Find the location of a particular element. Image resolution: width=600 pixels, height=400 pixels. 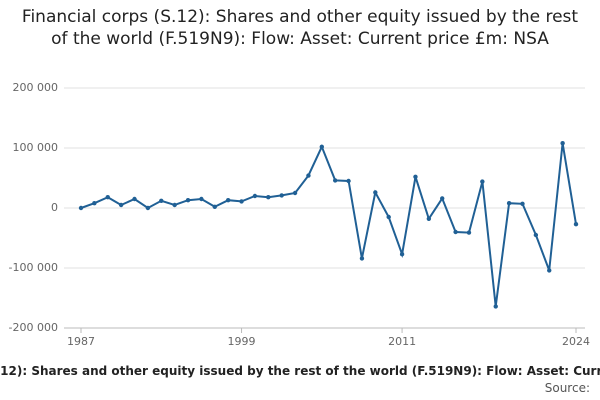

x-tick-label: 1987 is located at coordinates (81, 341).